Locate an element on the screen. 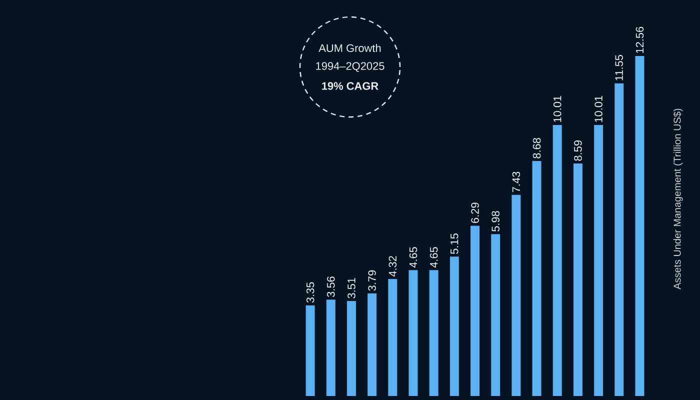 The height and width of the screenshot is (400, 700). text: AUM Growth is located at coordinates (349, 48).